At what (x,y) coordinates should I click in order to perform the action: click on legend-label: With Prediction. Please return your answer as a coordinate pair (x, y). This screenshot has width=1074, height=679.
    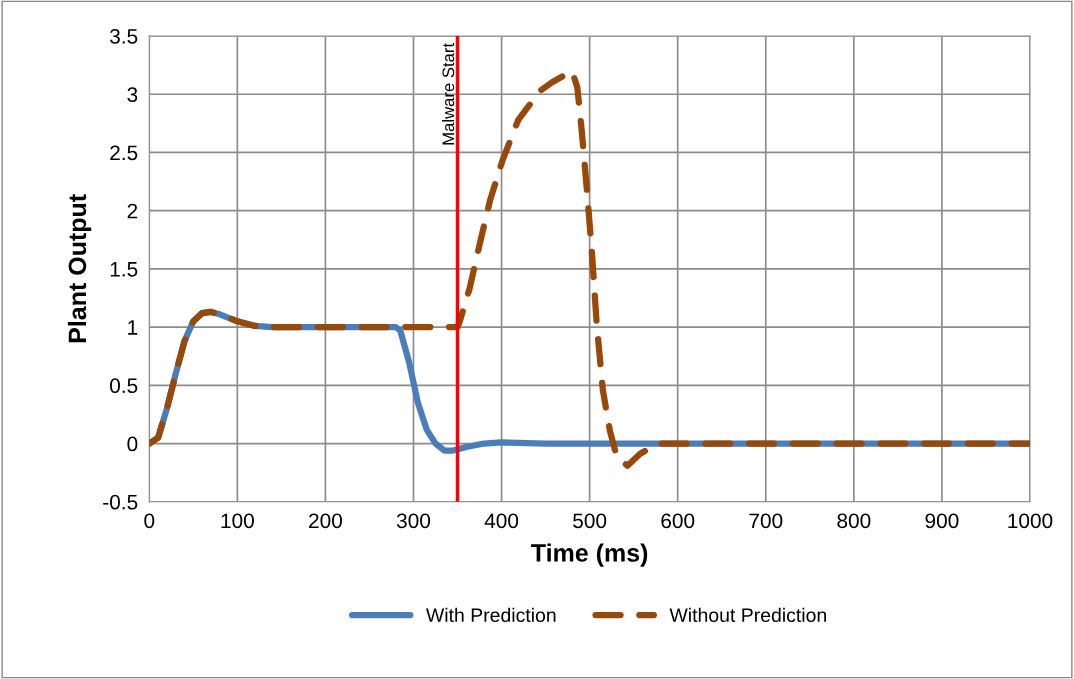
    Looking at the image, I should click on (491, 615).